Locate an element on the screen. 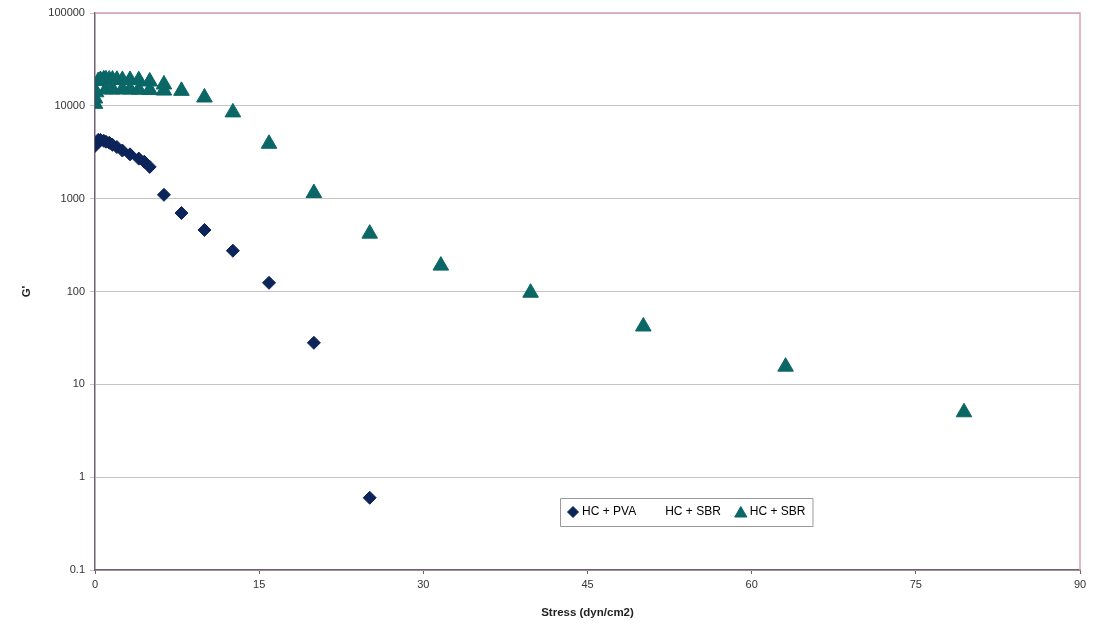 Image resolution: width=1095 pixels, height=627 pixels. x-axis-title: Stress (dyn/cm2) is located at coordinates (587, 612).